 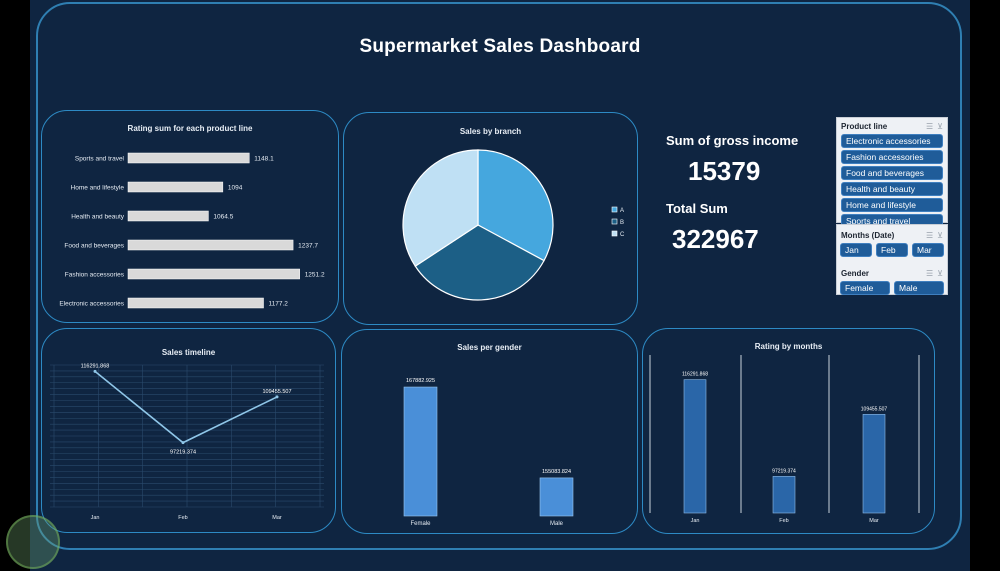 What do you see at coordinates (614, 221) in the screenshot?
I see `legend-swatch-b` at bounding box center [614, 221].